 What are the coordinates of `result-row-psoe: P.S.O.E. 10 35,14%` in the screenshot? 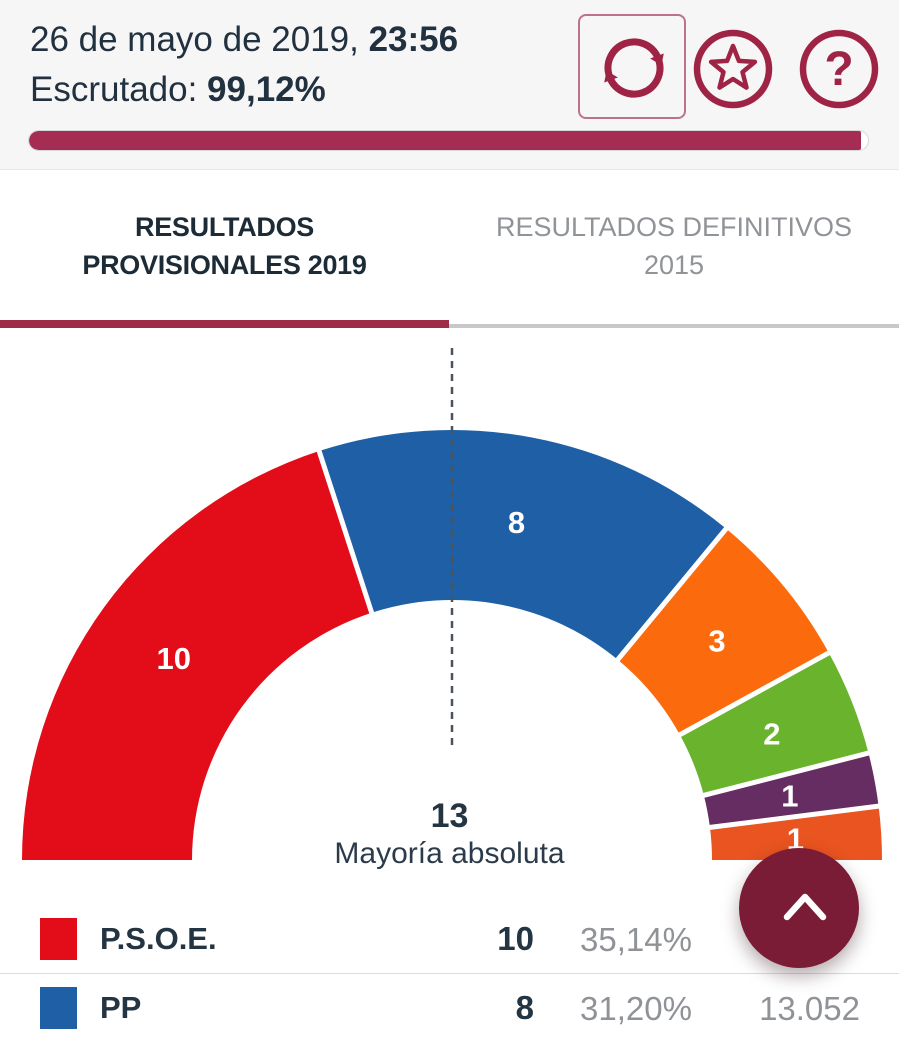 It's located at (449, 939).